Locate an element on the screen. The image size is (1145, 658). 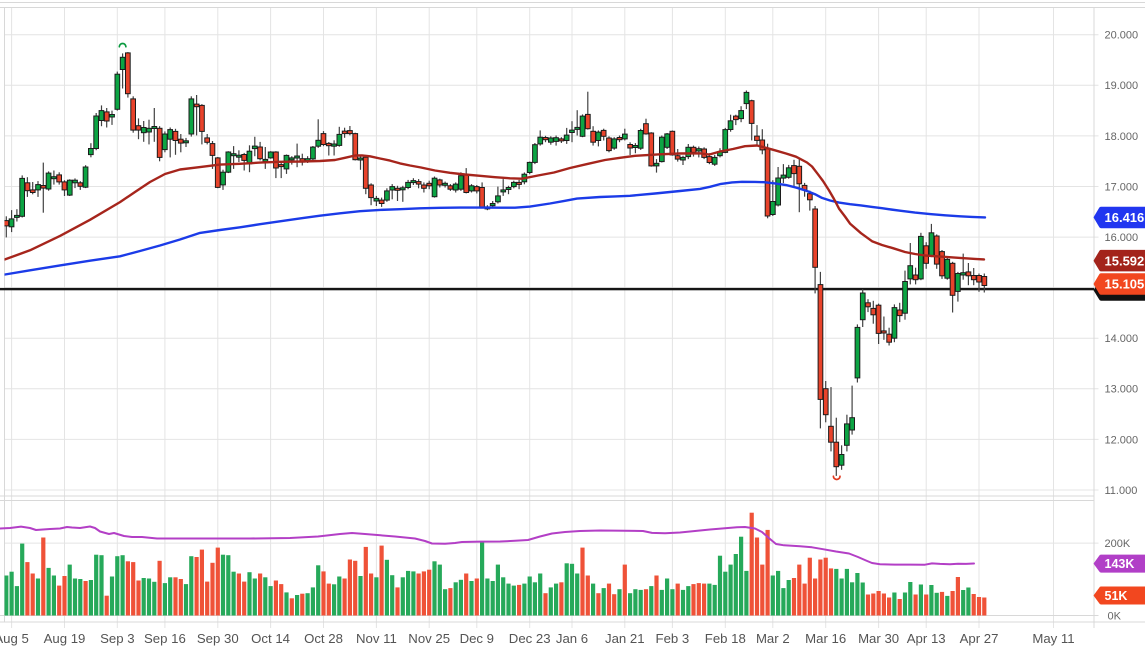
svg-text: Apr 27 is located at coordinates (979, 638).